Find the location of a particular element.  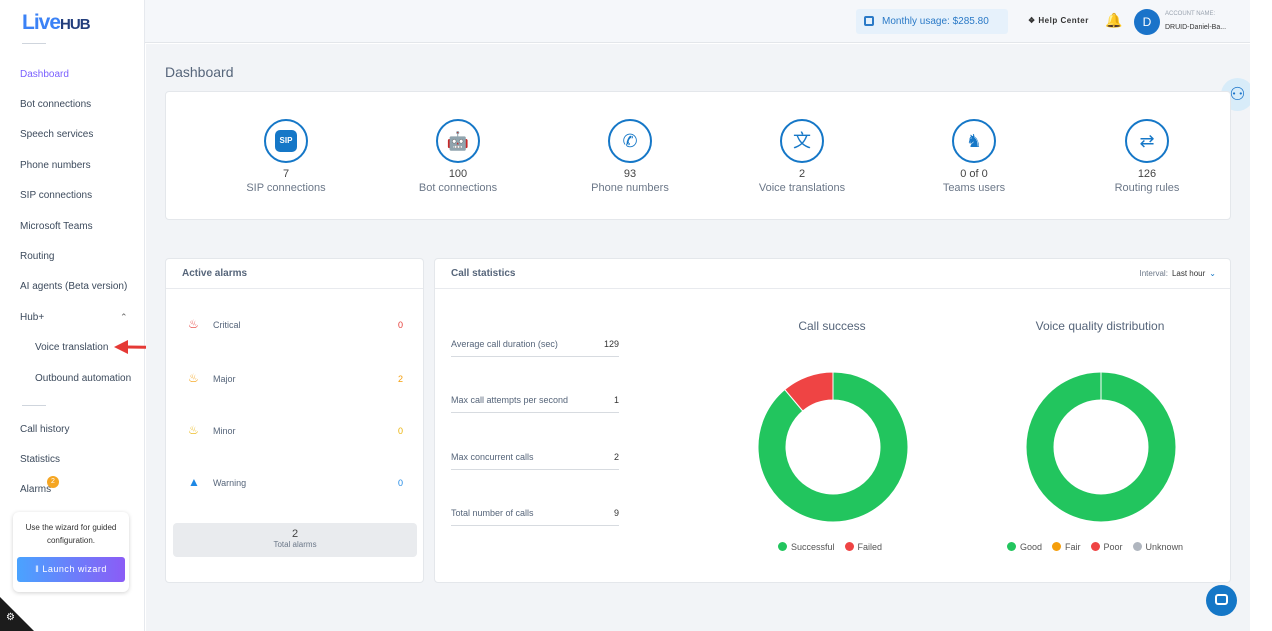

avatar: D is located at coordinates (1147, 22).